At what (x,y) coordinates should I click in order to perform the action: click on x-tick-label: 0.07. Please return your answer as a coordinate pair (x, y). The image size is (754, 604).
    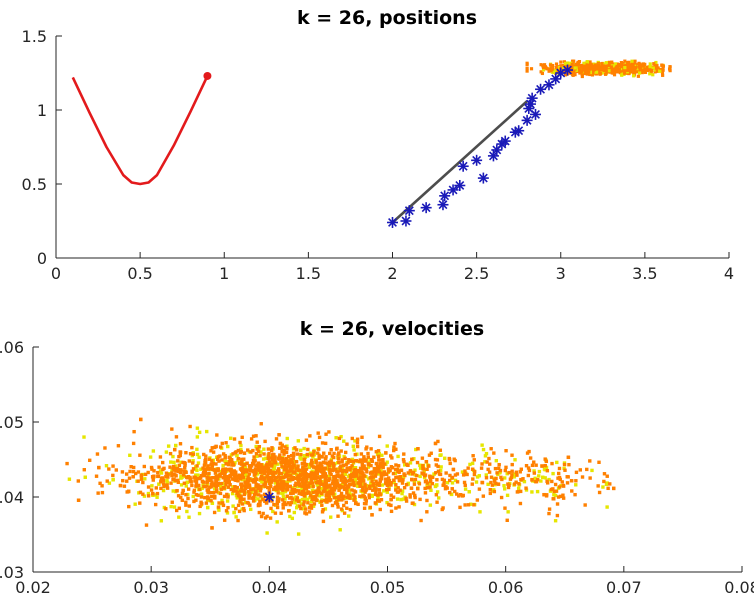
    Looking at the image, I should click on (624, 587).